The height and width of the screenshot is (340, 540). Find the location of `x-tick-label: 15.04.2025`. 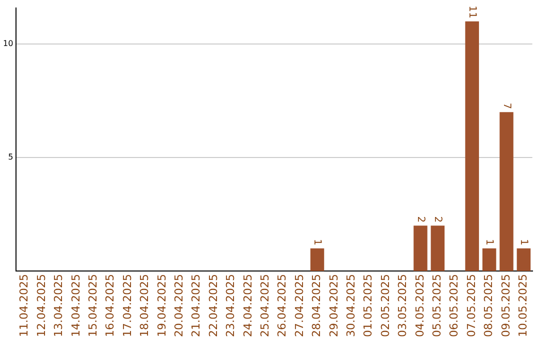

x-tick-label: 15.04.2025 is located at coordinates (93, 306).